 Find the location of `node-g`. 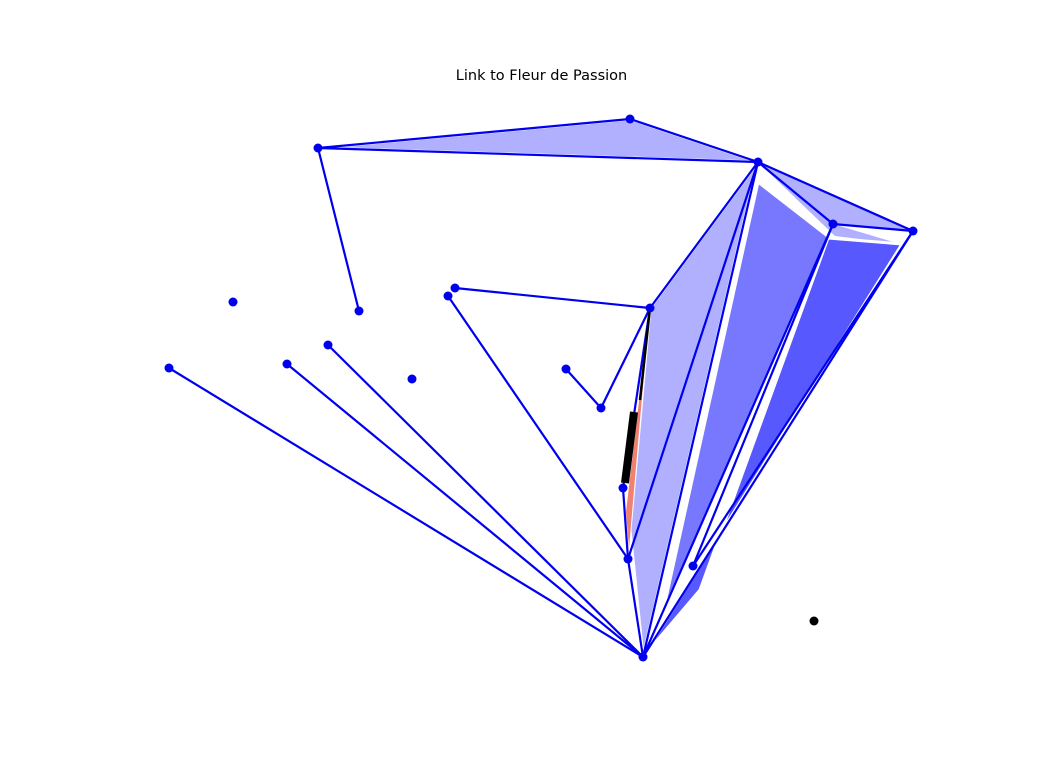

node-g is located at coordinates (455, 288).